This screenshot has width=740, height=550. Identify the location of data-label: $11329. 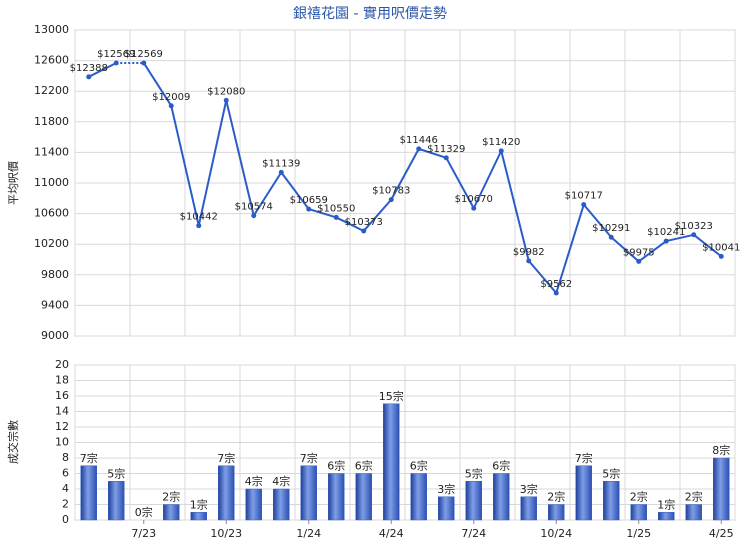
(446, 149).